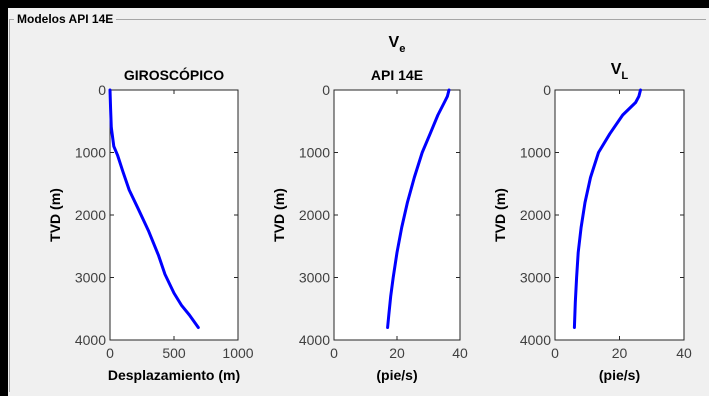 This screenshot has height=396, width=709. I want to click on x-tick-label: 1000, so click(237, 353).